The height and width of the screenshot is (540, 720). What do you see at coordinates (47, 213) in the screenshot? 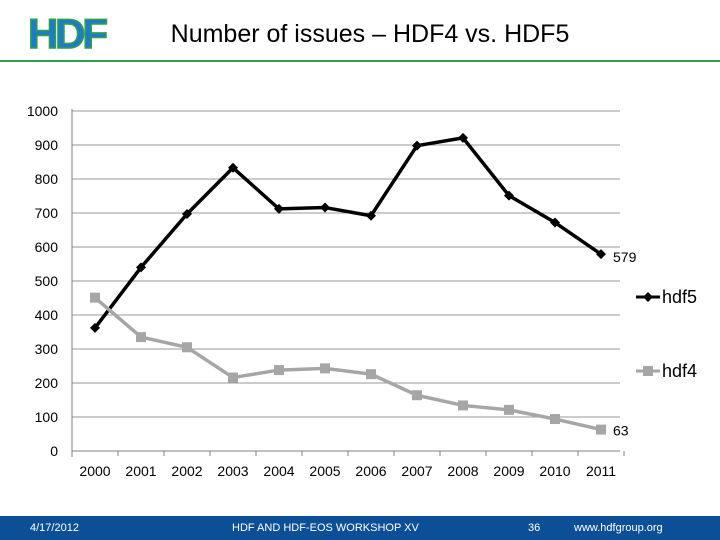
I see `y-tick-label: 700` at bounding box center [47, 213].